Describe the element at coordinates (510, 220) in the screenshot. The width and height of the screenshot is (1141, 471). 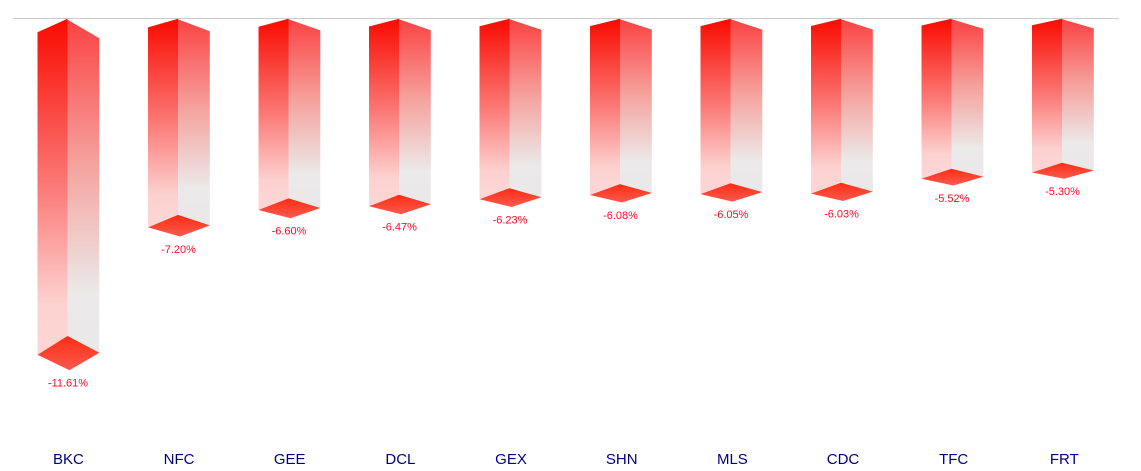
I see `svg-text: -6.23%` at that location.